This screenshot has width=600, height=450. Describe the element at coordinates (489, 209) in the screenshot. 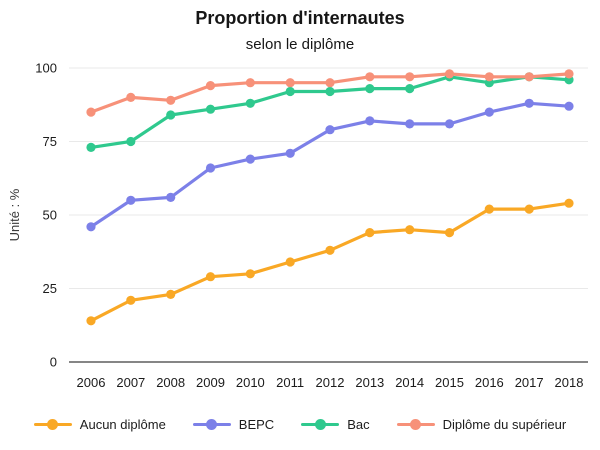

I see `data-point-aucun-diplome-2016` at that location.